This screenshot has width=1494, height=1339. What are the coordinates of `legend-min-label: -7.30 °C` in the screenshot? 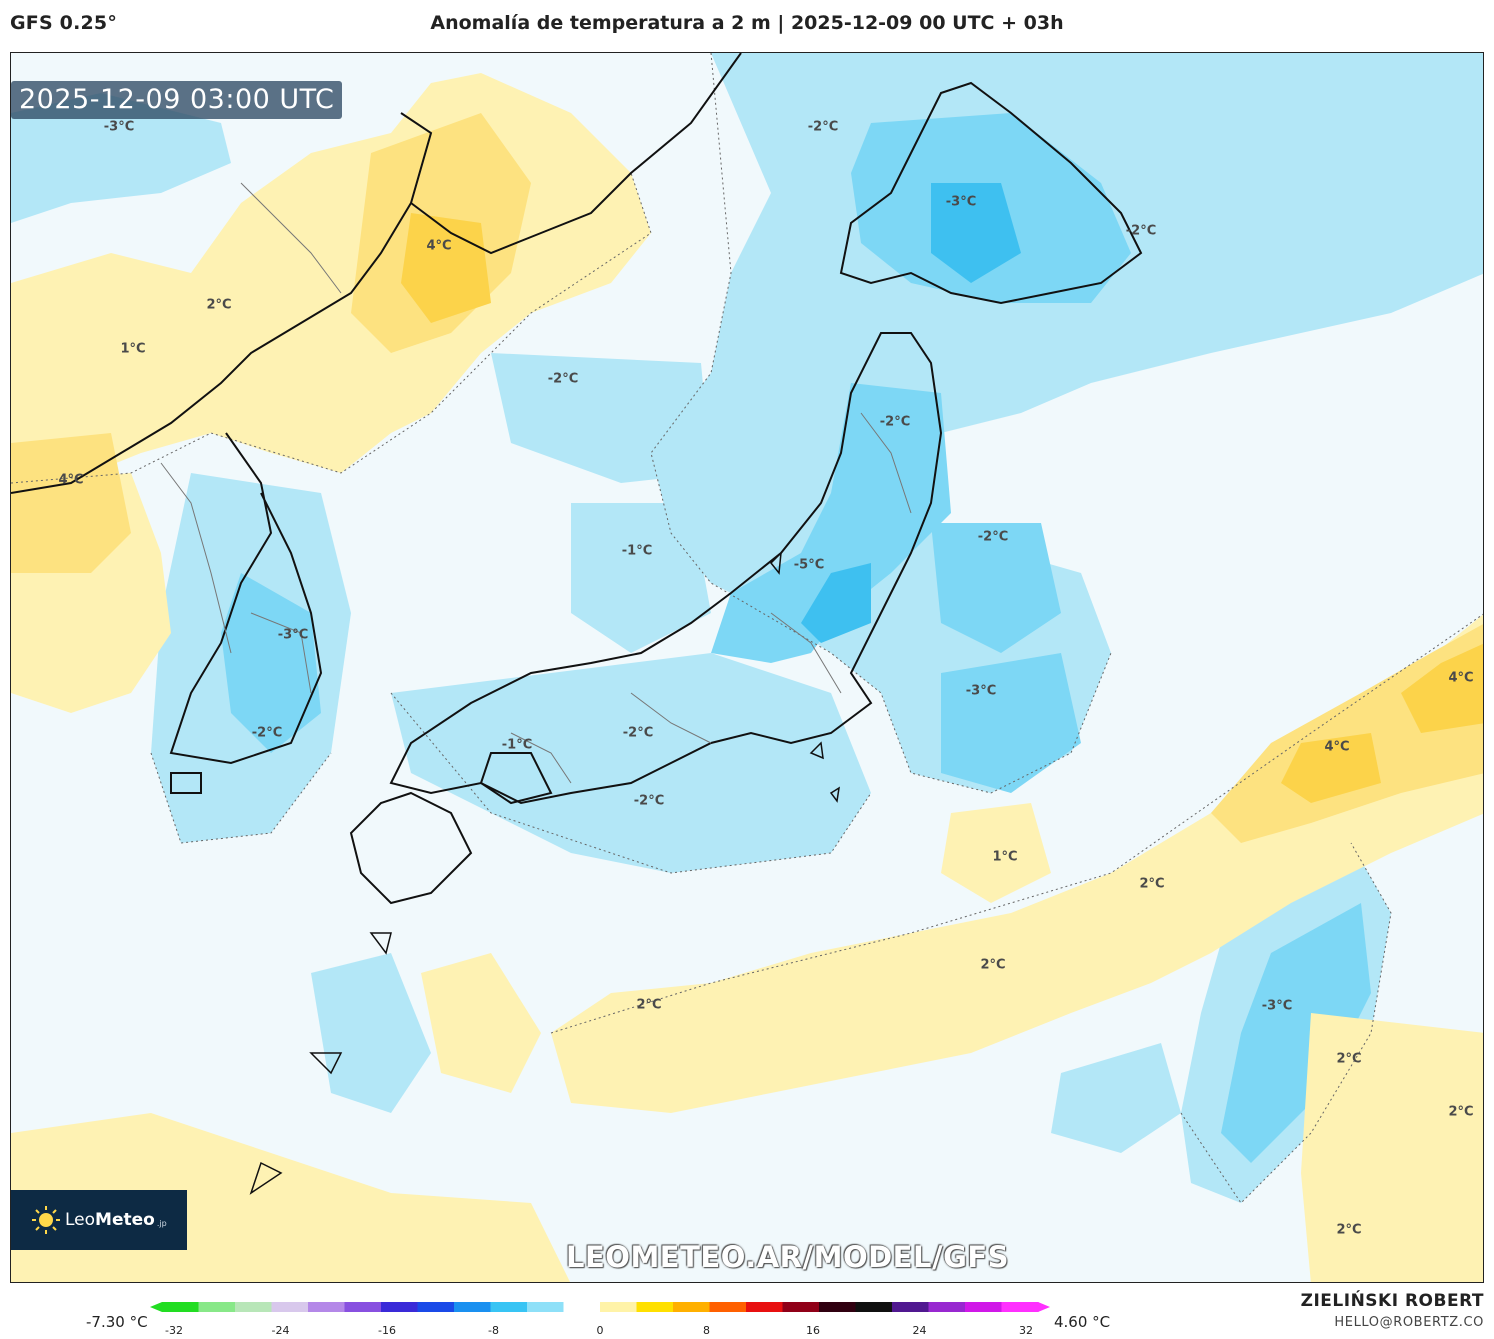 It's located at (117, 1322).